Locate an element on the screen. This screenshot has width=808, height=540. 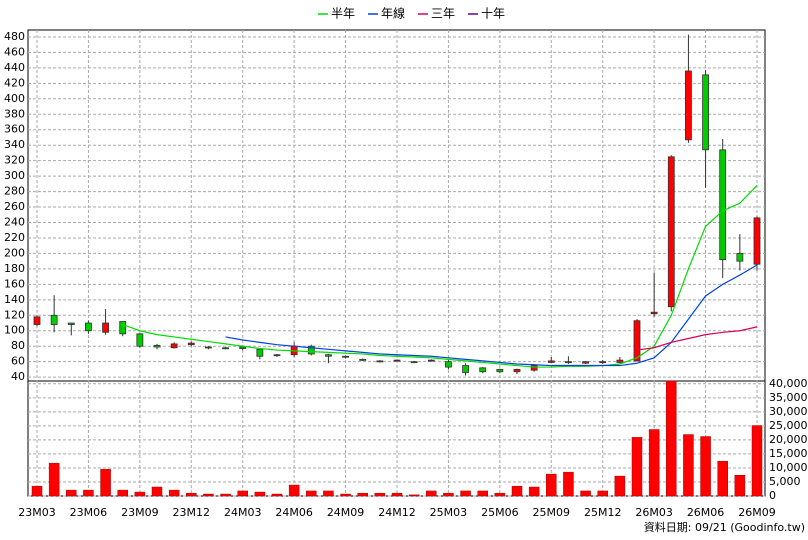
x-tick-label: 25M09 is located at coordinates (552, 512).